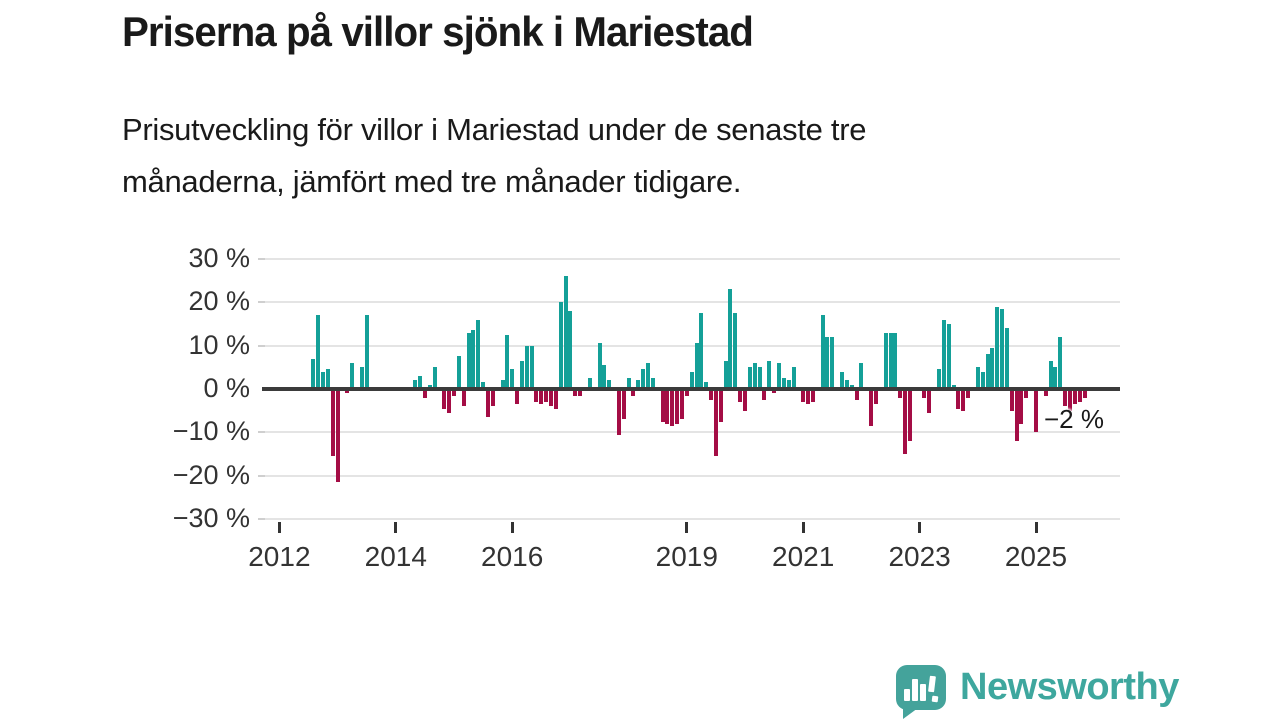 This screenshot has height=720, width=1280. I want to click on x-axis-label-2023: 2023, so click(919, 556).